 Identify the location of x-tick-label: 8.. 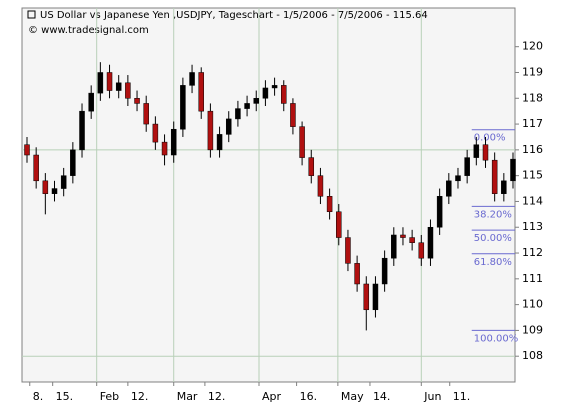
(38, 396).